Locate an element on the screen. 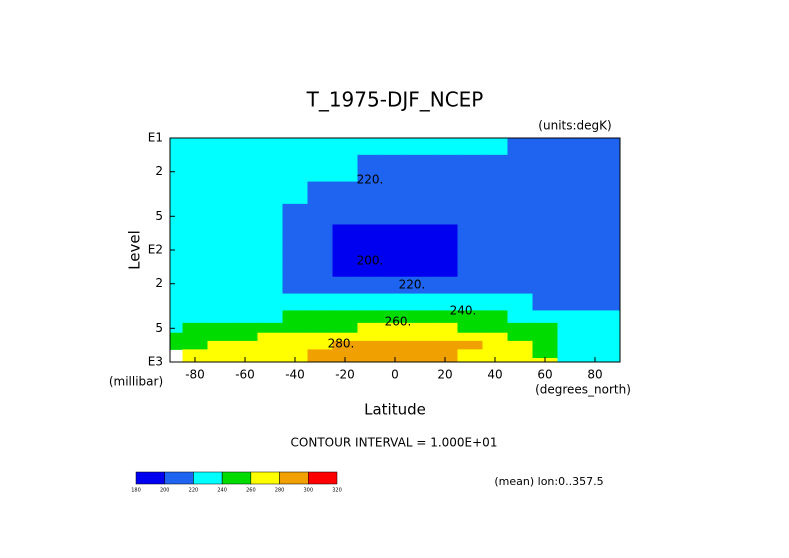 The image size is (789, 558). contour-label: 280. is located at coordinates (341, 344).